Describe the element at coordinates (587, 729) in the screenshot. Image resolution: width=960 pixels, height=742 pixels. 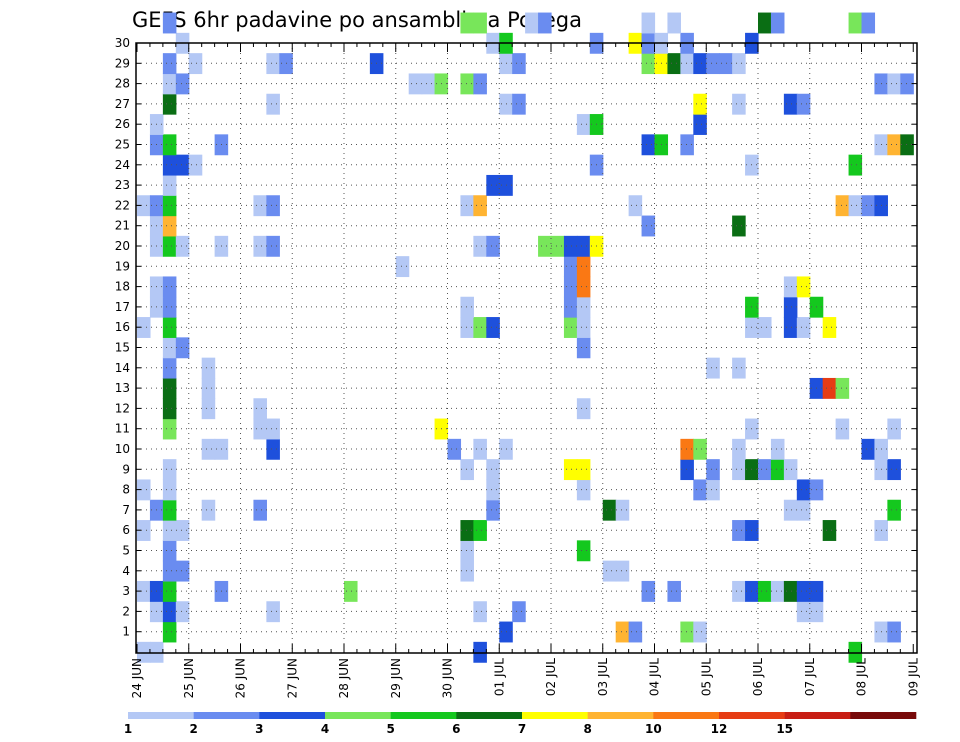
I see `colorbar-label: 8` at that location.